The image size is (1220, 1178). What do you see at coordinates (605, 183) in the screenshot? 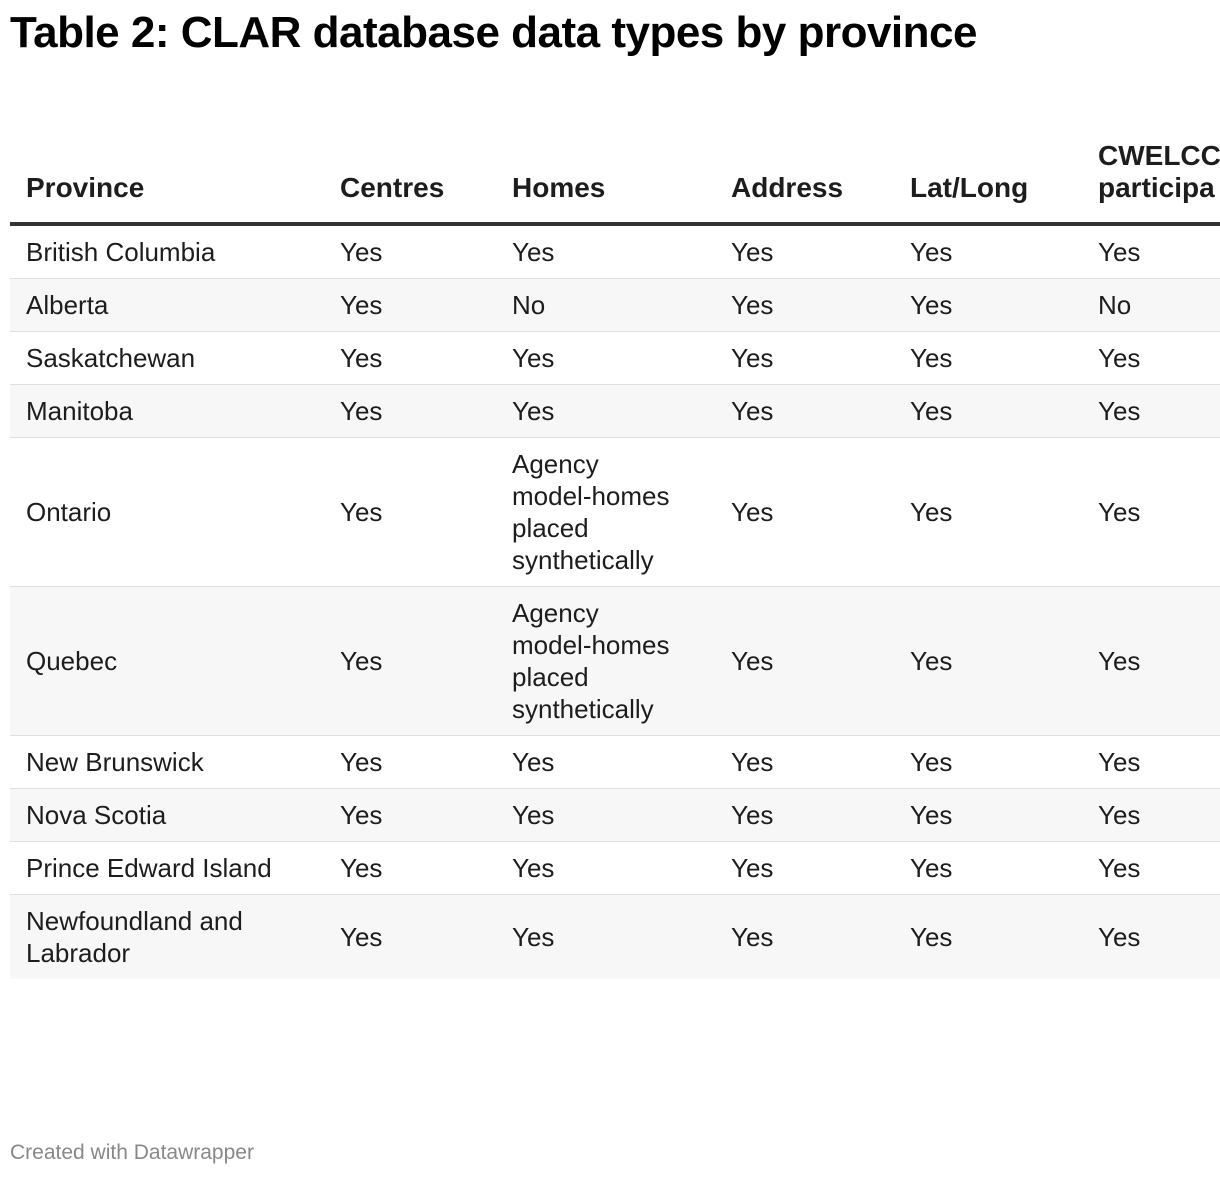
I see `column-header: Homes` at bounding box center [605, 183].